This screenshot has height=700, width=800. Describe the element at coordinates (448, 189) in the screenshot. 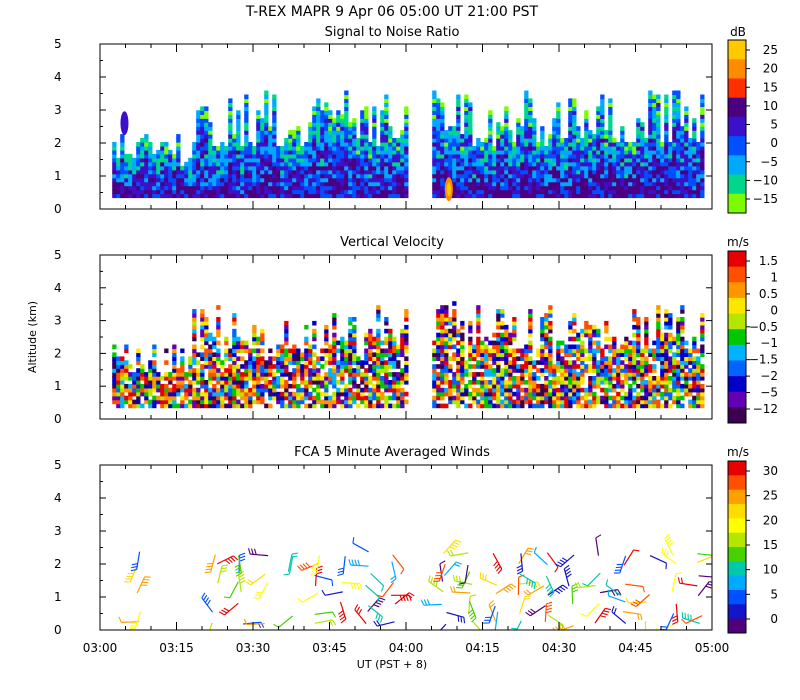

I see `heatmap-feature-core` at that location.